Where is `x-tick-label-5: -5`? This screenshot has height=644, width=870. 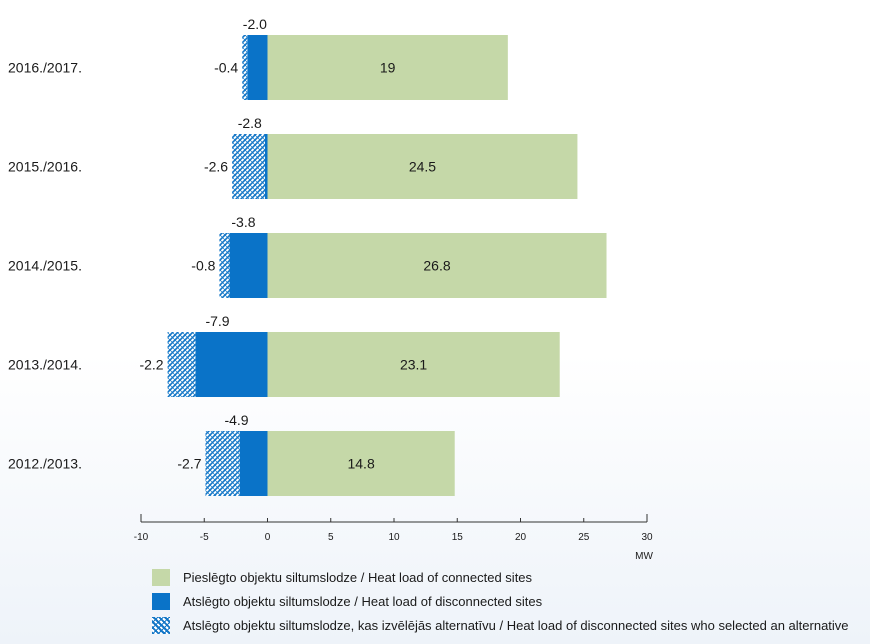 x-tick-label-5: -5 is located at coordinates (204, 537).